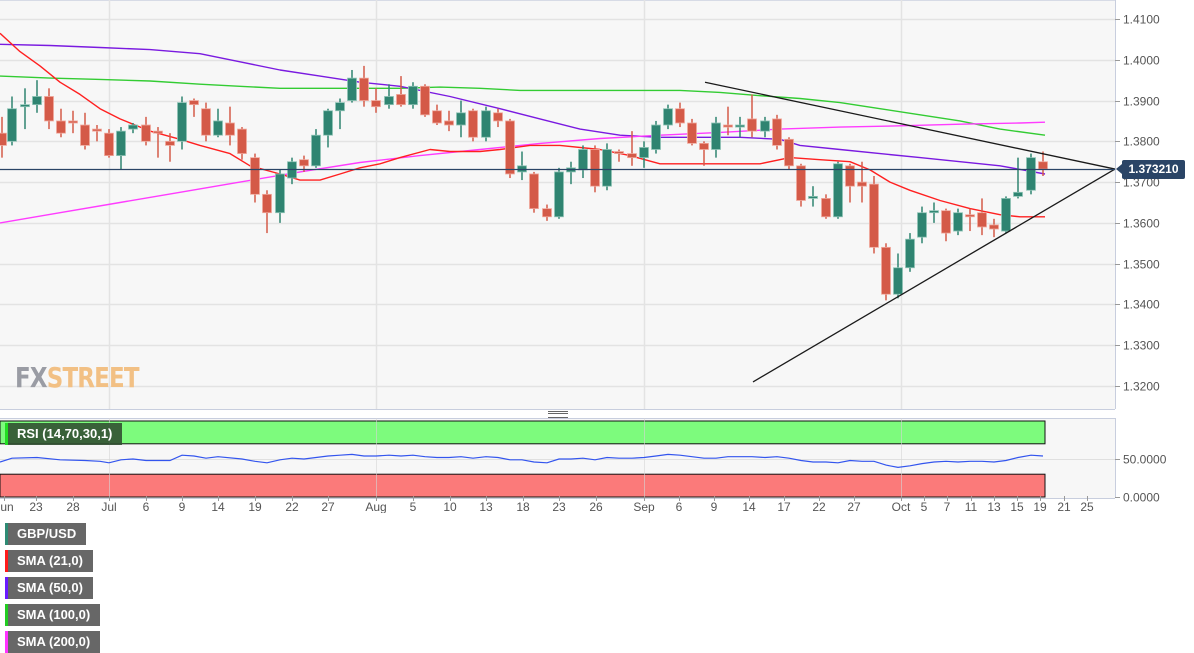 The width and height of the screenshot is (1194, 653). I want to click on legend-label: SMA (100,0), so click(54, 614).